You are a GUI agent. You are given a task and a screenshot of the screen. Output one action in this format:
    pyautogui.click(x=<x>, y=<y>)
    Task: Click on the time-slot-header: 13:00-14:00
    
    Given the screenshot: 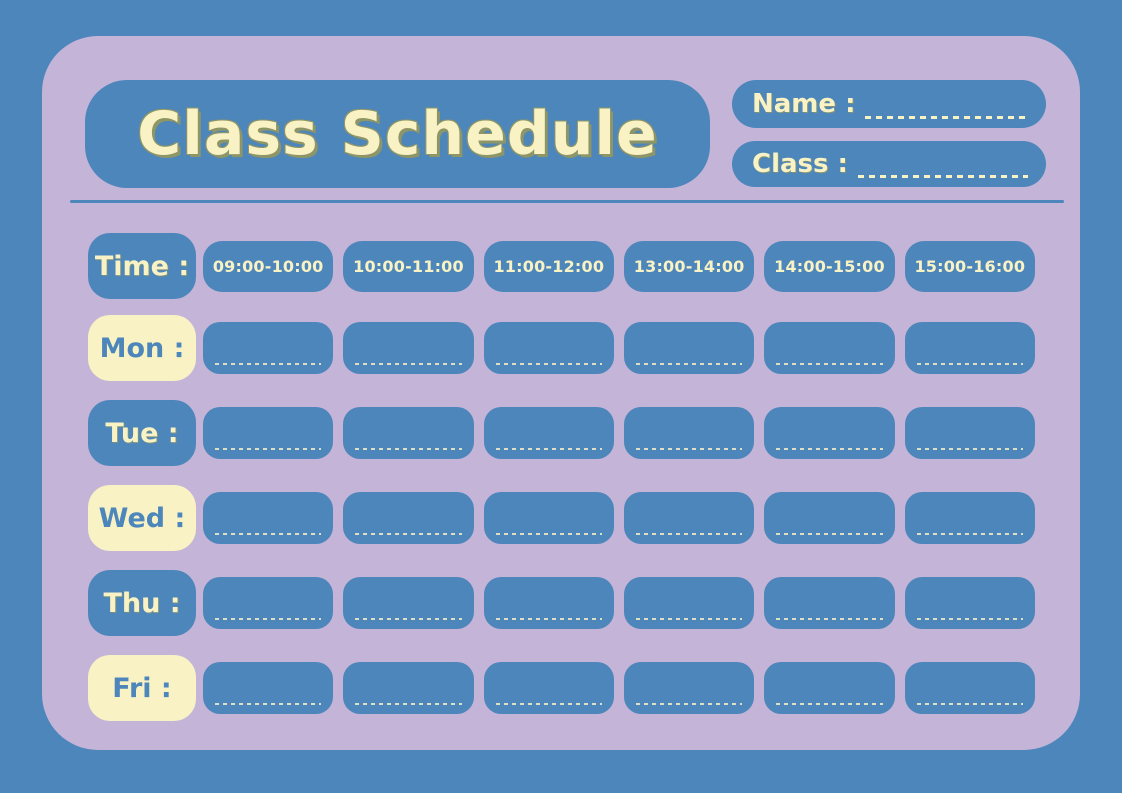 What is the action you would take?
    pyautogui.click(x=689, y=266)
    